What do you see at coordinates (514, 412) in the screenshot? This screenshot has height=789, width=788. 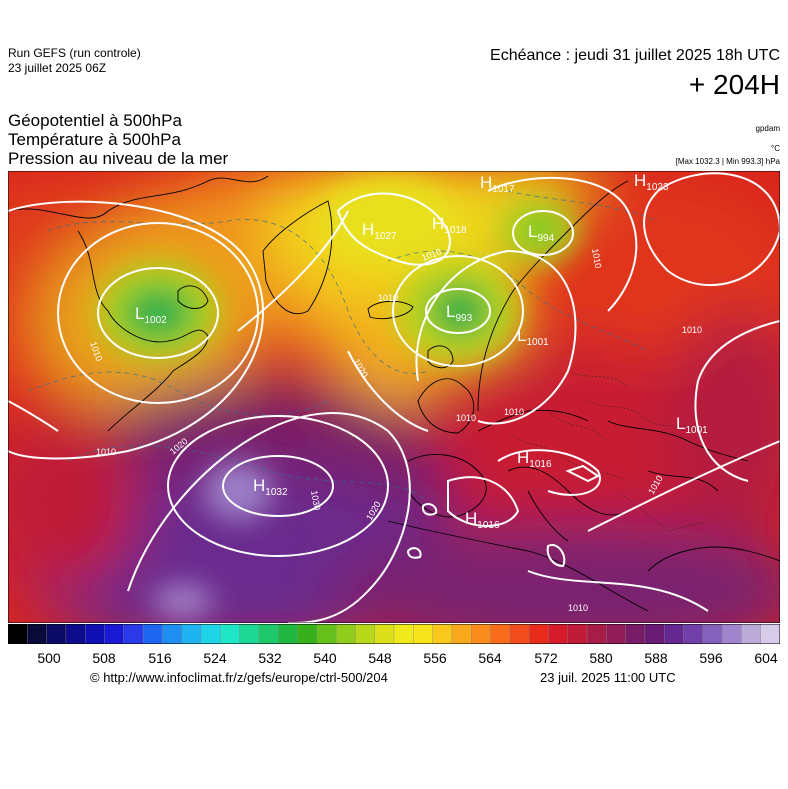 I see `isobar-label-3: 1010` at bounding box center [514, 412].